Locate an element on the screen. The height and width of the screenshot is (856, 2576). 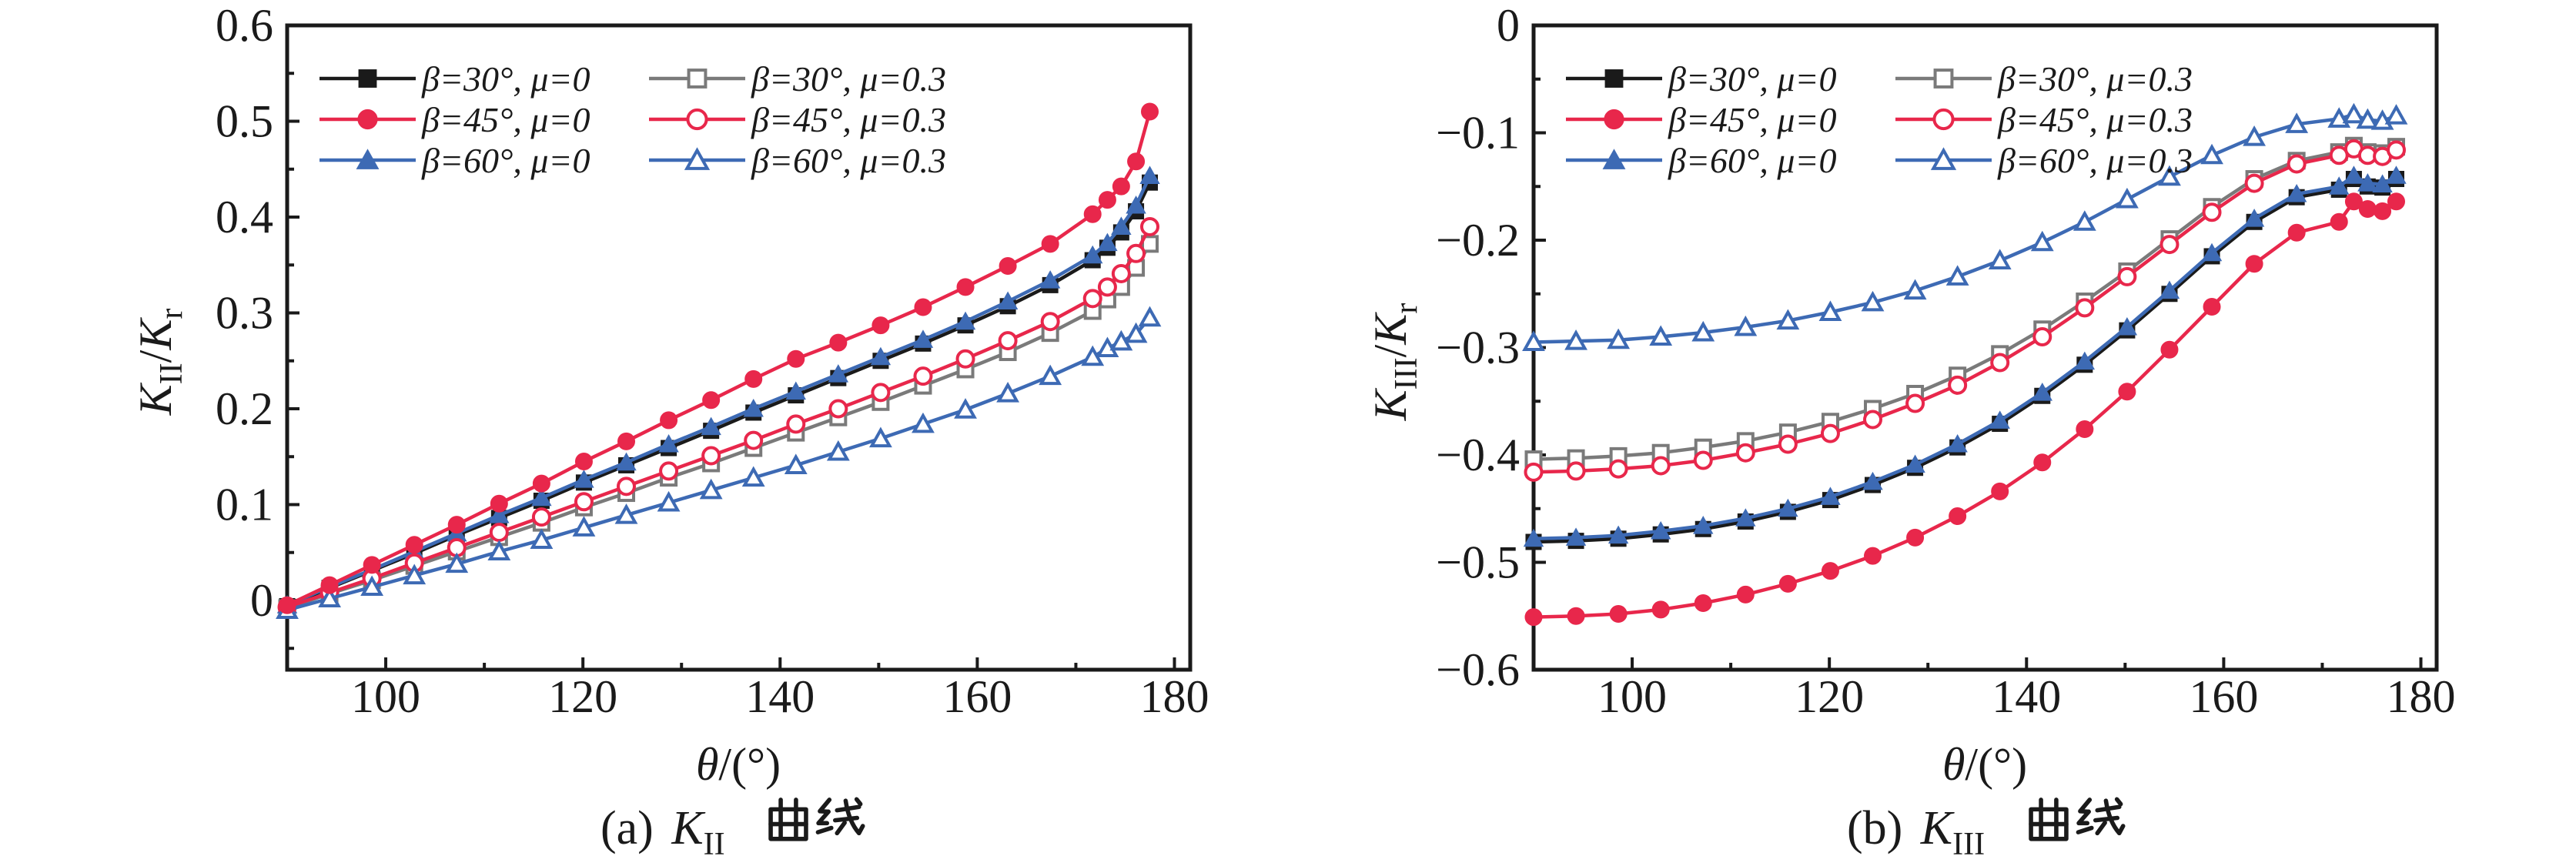
caption-b-cn is located at coordinates (2077, 818).